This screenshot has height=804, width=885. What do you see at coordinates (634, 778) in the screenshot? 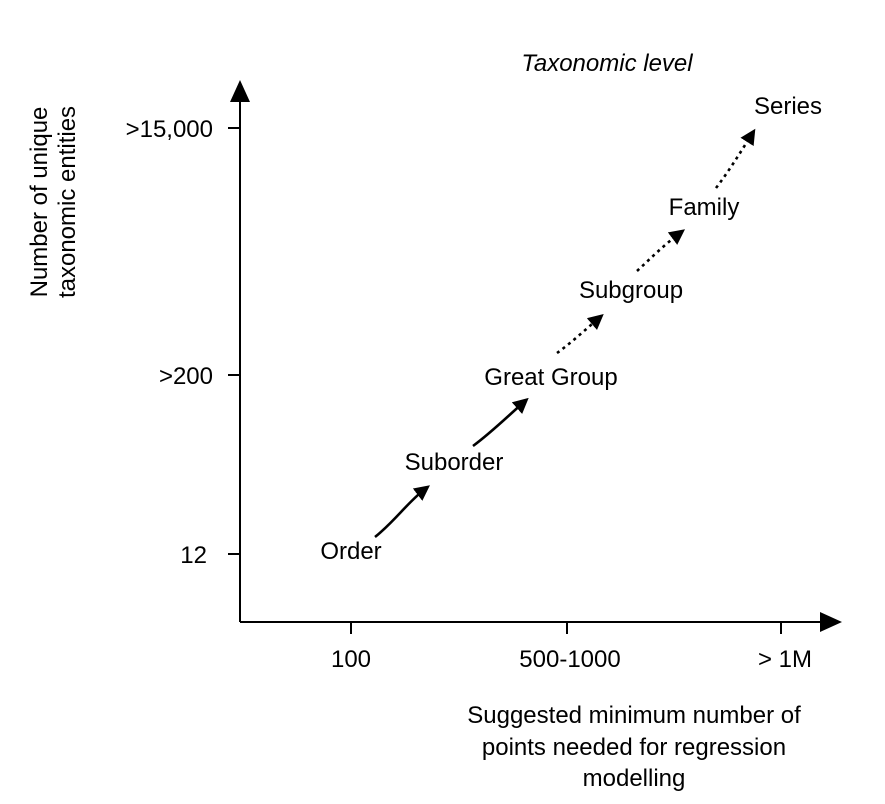
I see `x-axis-label-line: modelling` at bounding box center [634, 778].